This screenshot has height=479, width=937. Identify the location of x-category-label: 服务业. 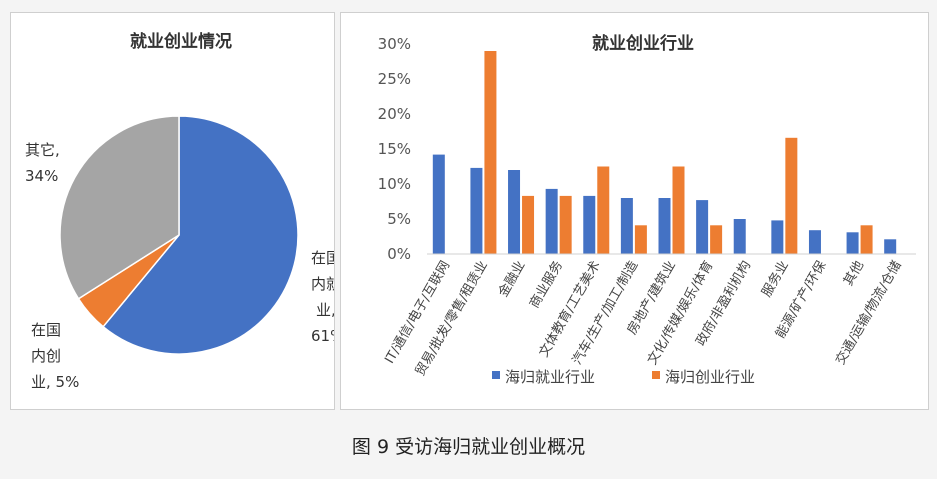
(774, 279).